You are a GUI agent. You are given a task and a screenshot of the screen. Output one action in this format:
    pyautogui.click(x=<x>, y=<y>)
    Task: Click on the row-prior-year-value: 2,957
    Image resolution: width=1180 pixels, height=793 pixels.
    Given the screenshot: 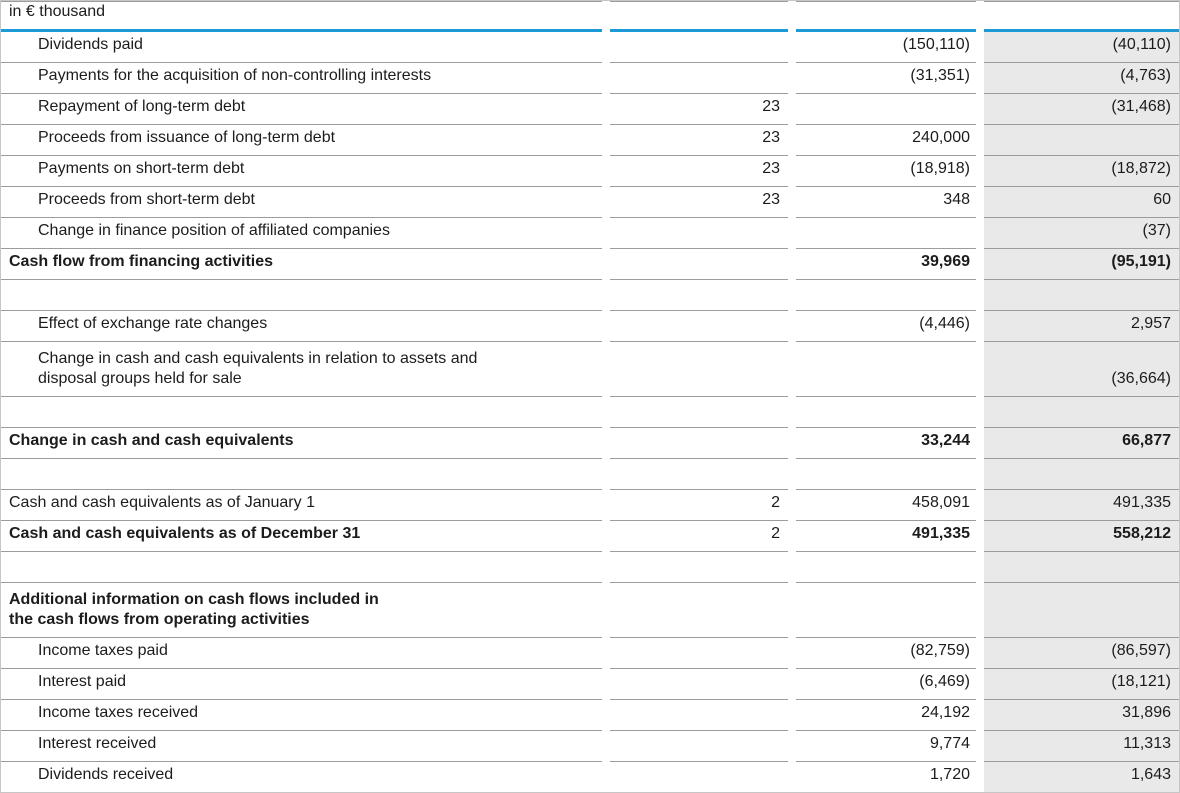 What is the action you would take?
    pyautogui.click(x=1150, y=323)
    